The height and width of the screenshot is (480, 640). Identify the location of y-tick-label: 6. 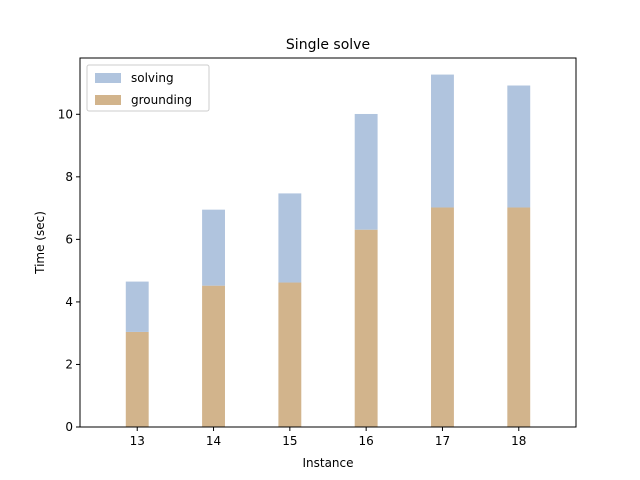
(69, 239).